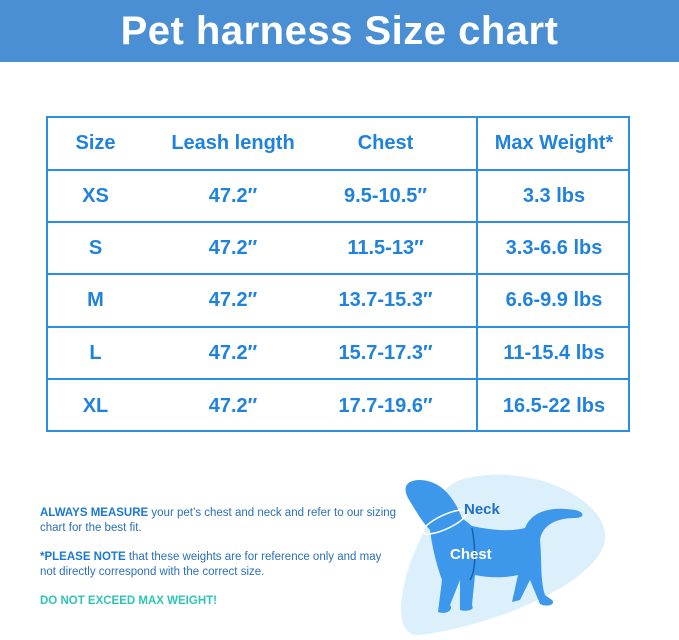 The image size is (679, 640). Describe the element at coordinates (554, 247) in the screenshot. I see `cell-max-weight: 3.3-6.6 lbs` at that location.